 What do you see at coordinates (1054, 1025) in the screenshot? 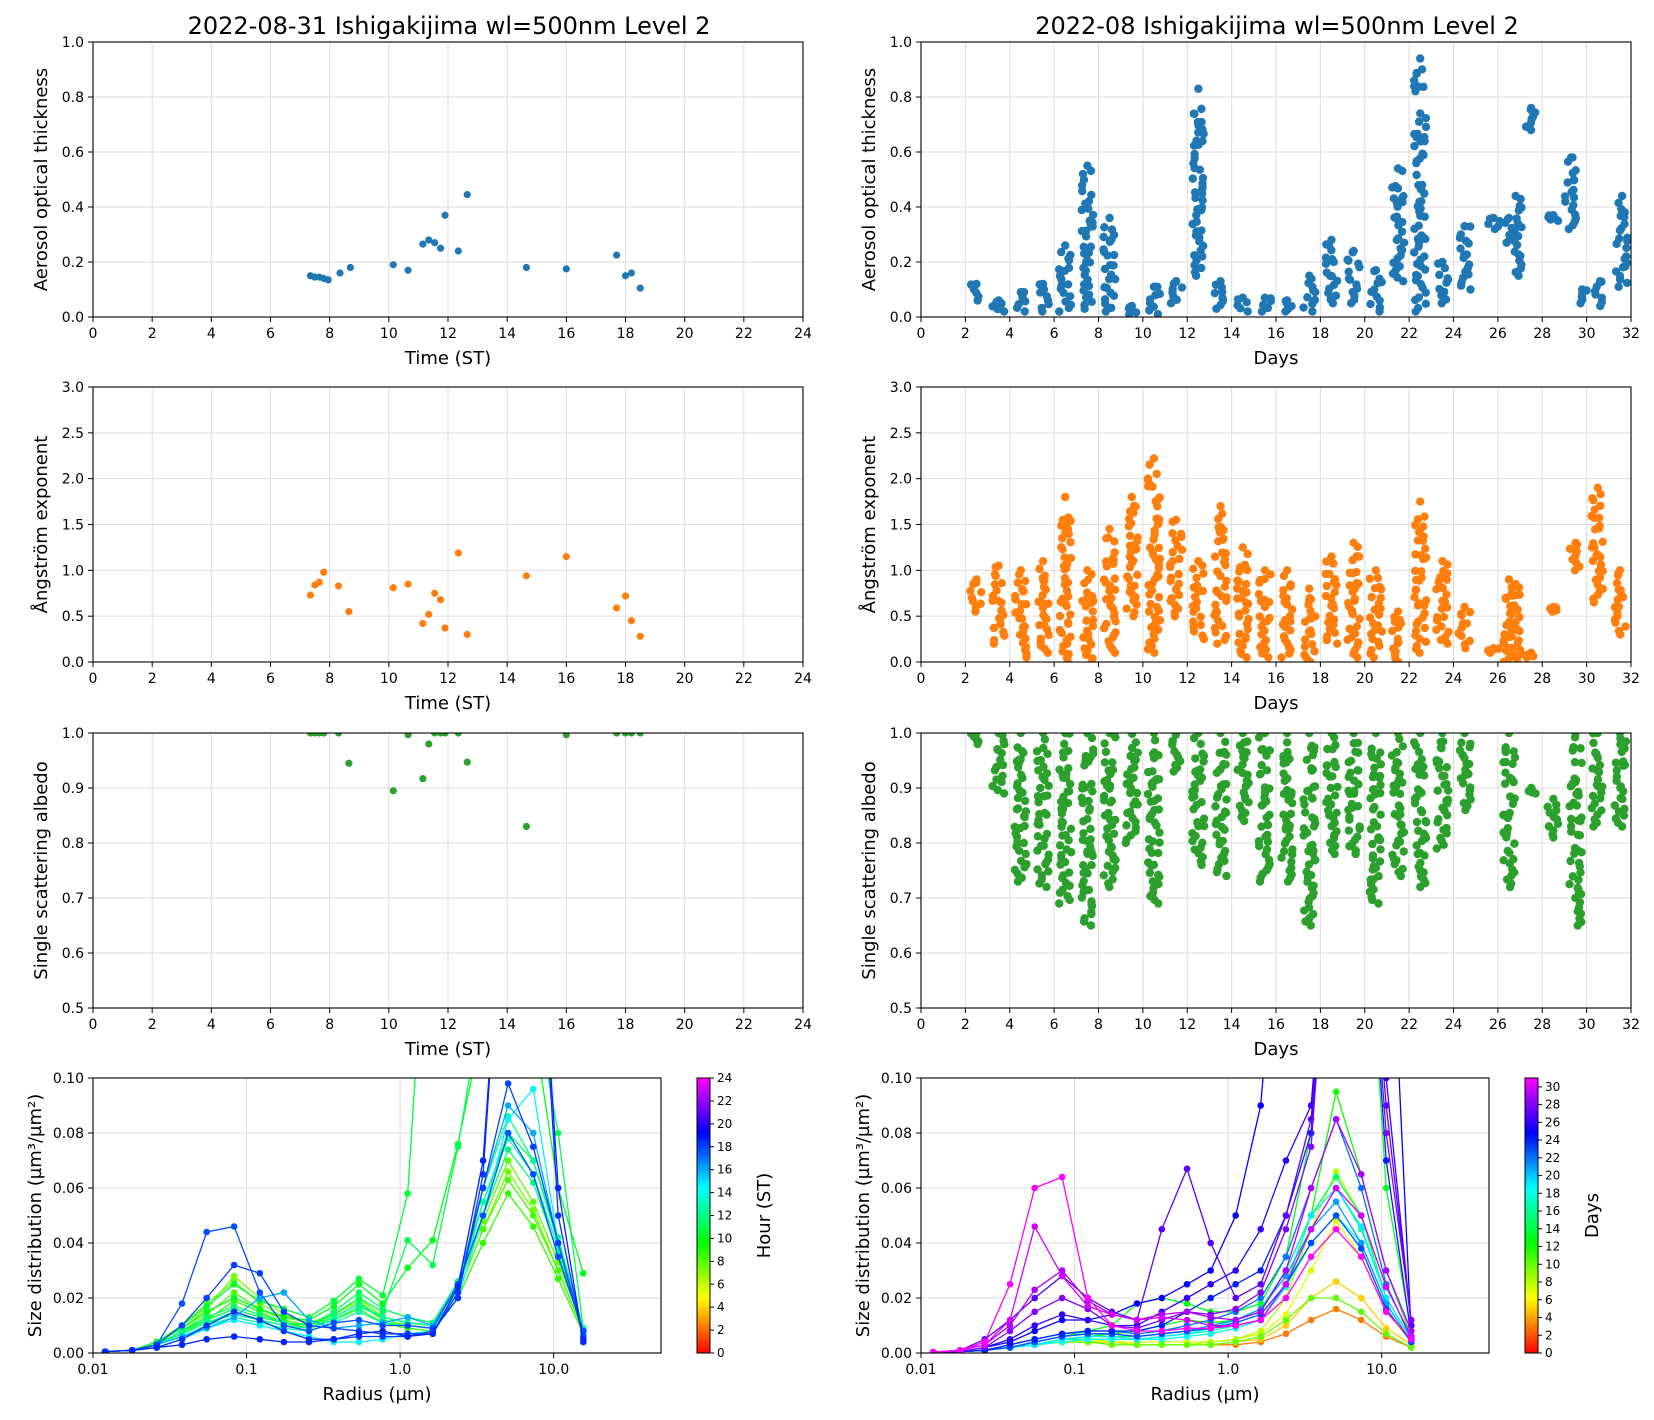
I see `x-tick-label: 6` at bounding box center [1054, 1025].